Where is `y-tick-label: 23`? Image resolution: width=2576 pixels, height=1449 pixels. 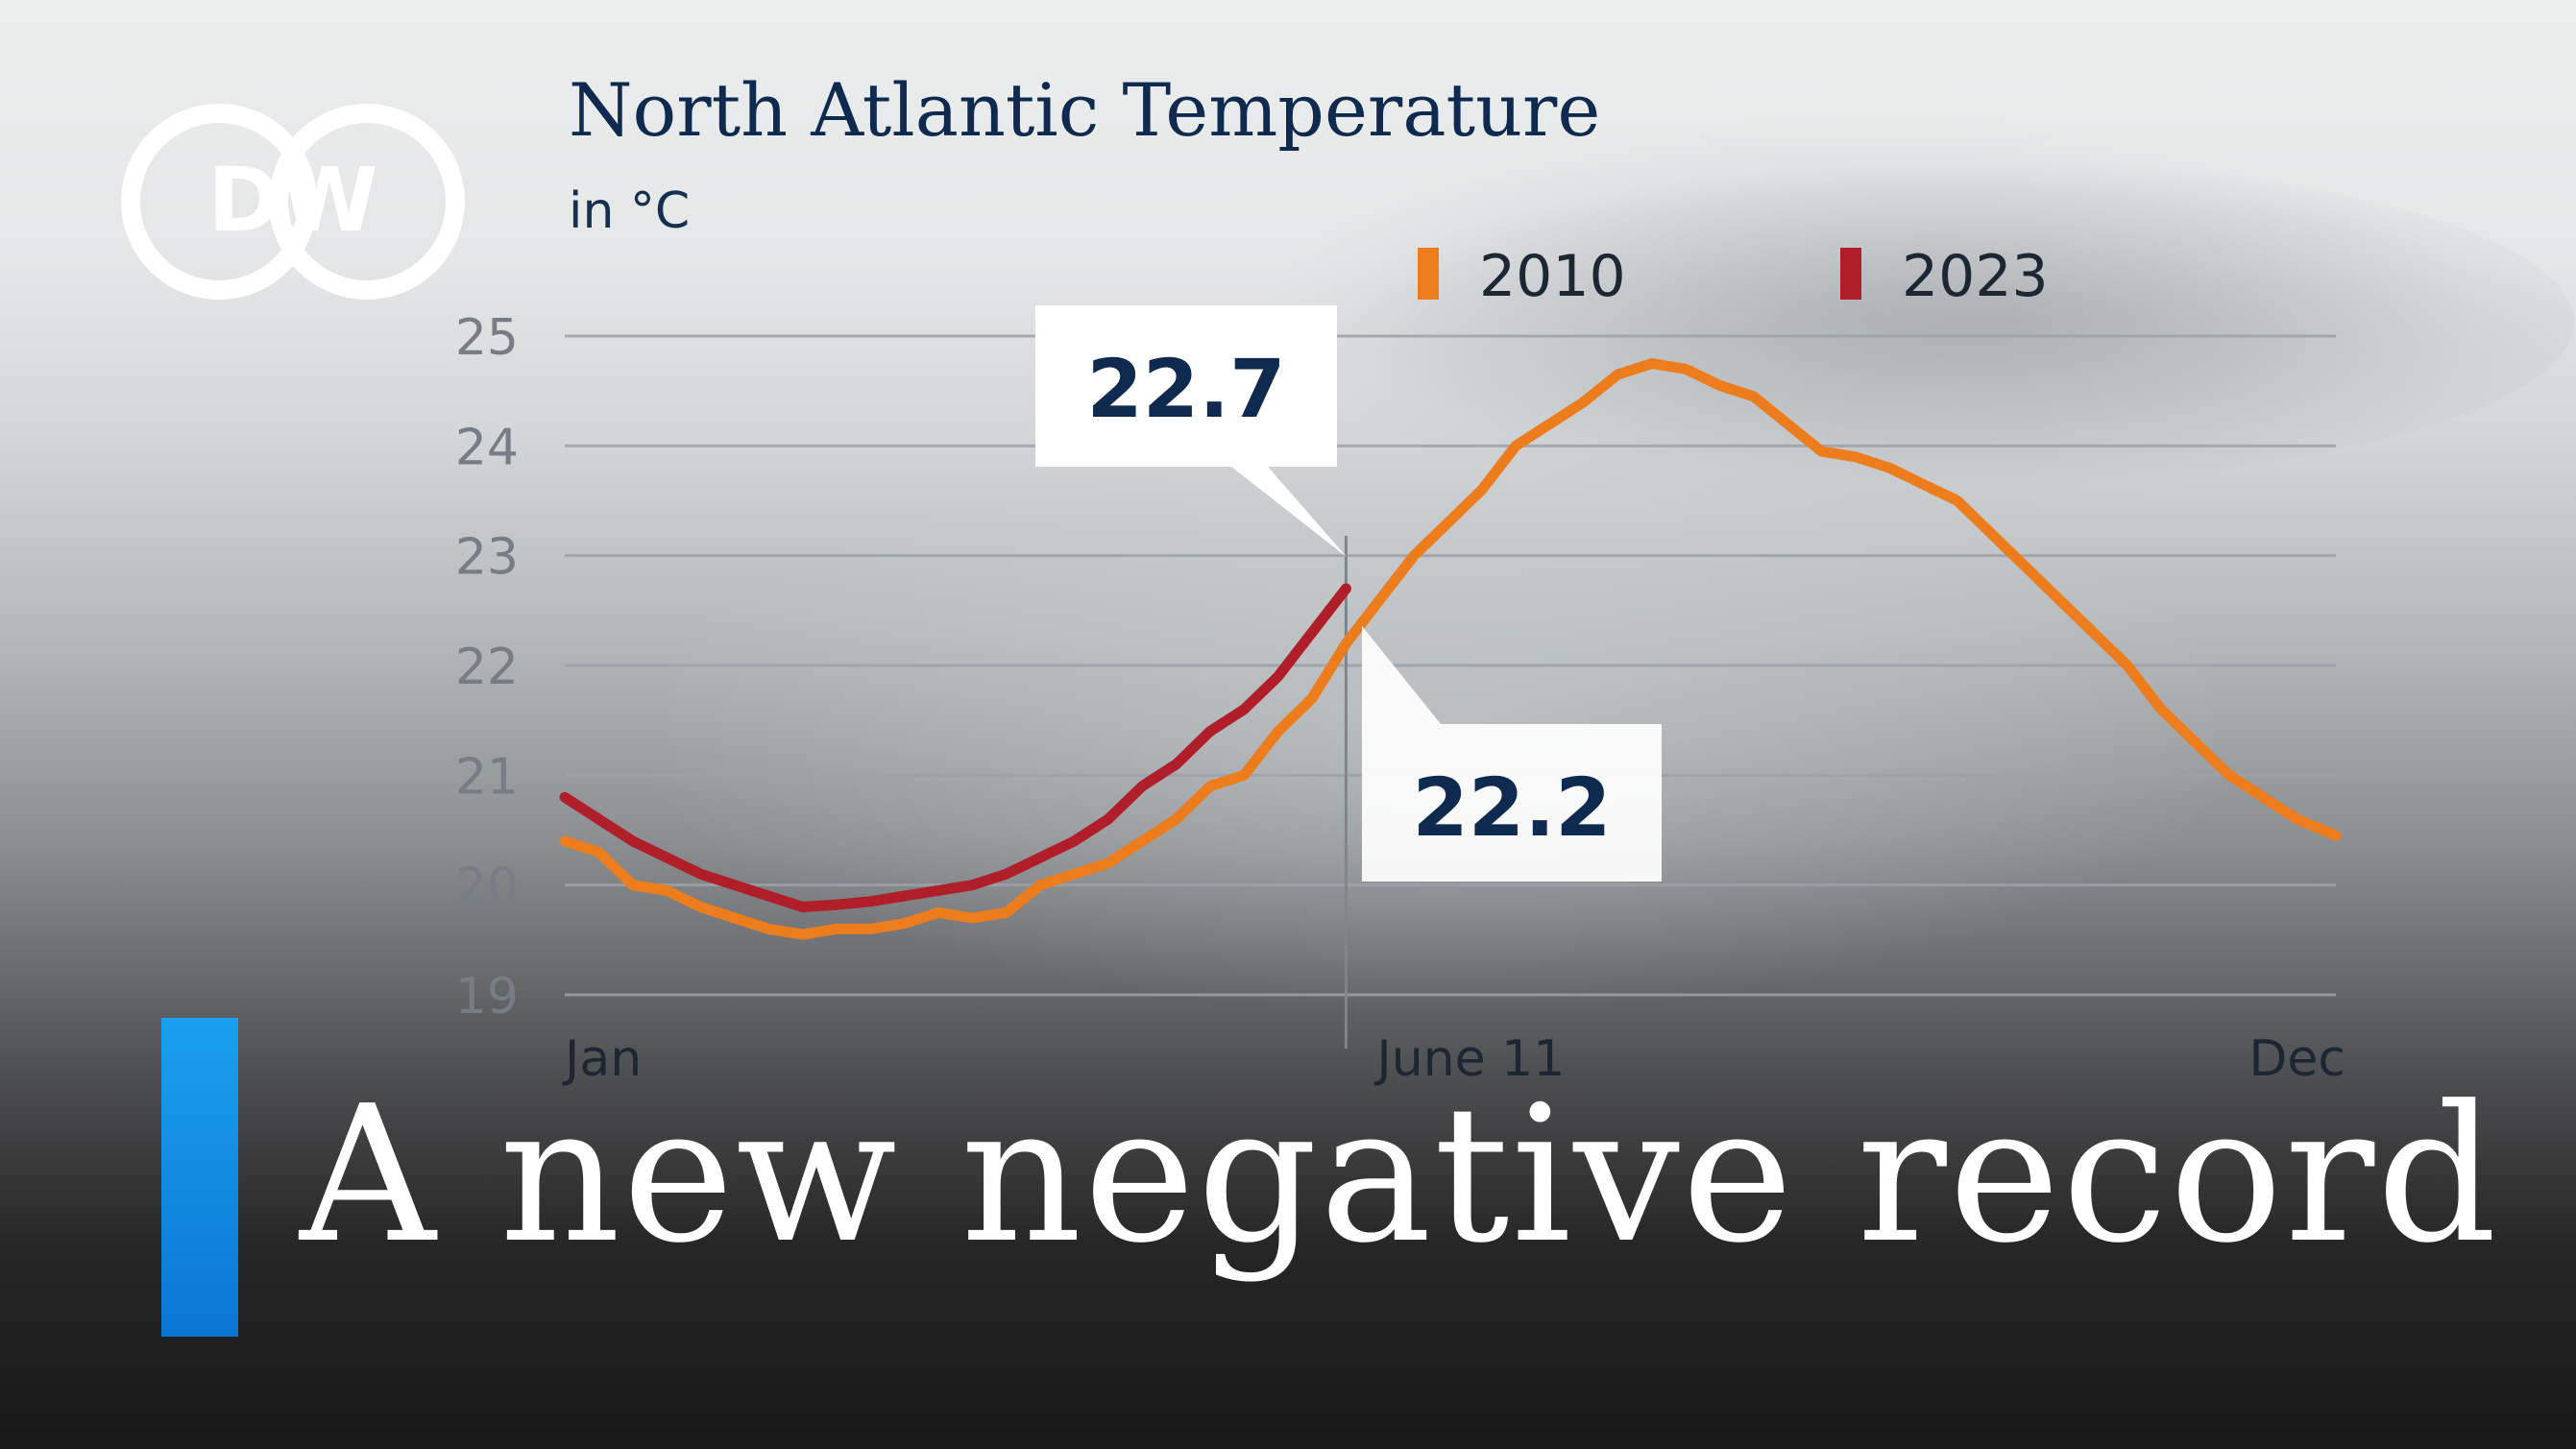
y-tick-label: 23 is located at coordinates (487, 558).